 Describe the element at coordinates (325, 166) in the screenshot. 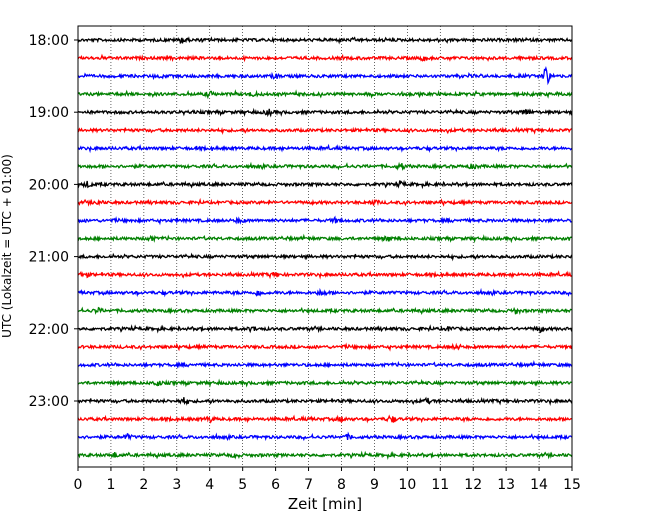

I see `trace-1945` at that location.